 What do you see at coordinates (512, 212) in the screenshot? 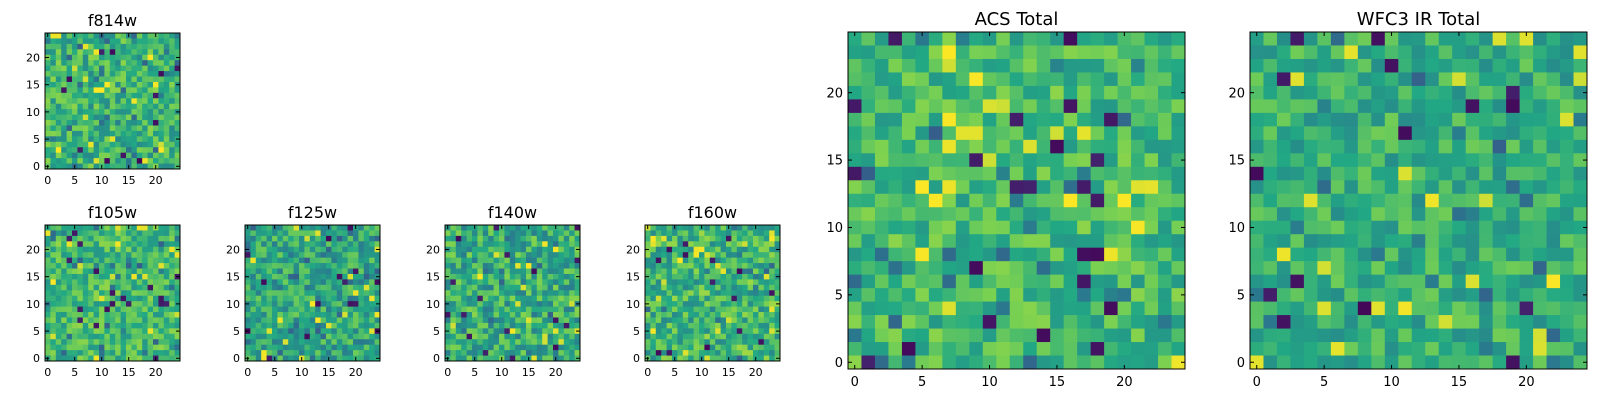
I see `chart-title: f140w` at bounding box center [512, 212].